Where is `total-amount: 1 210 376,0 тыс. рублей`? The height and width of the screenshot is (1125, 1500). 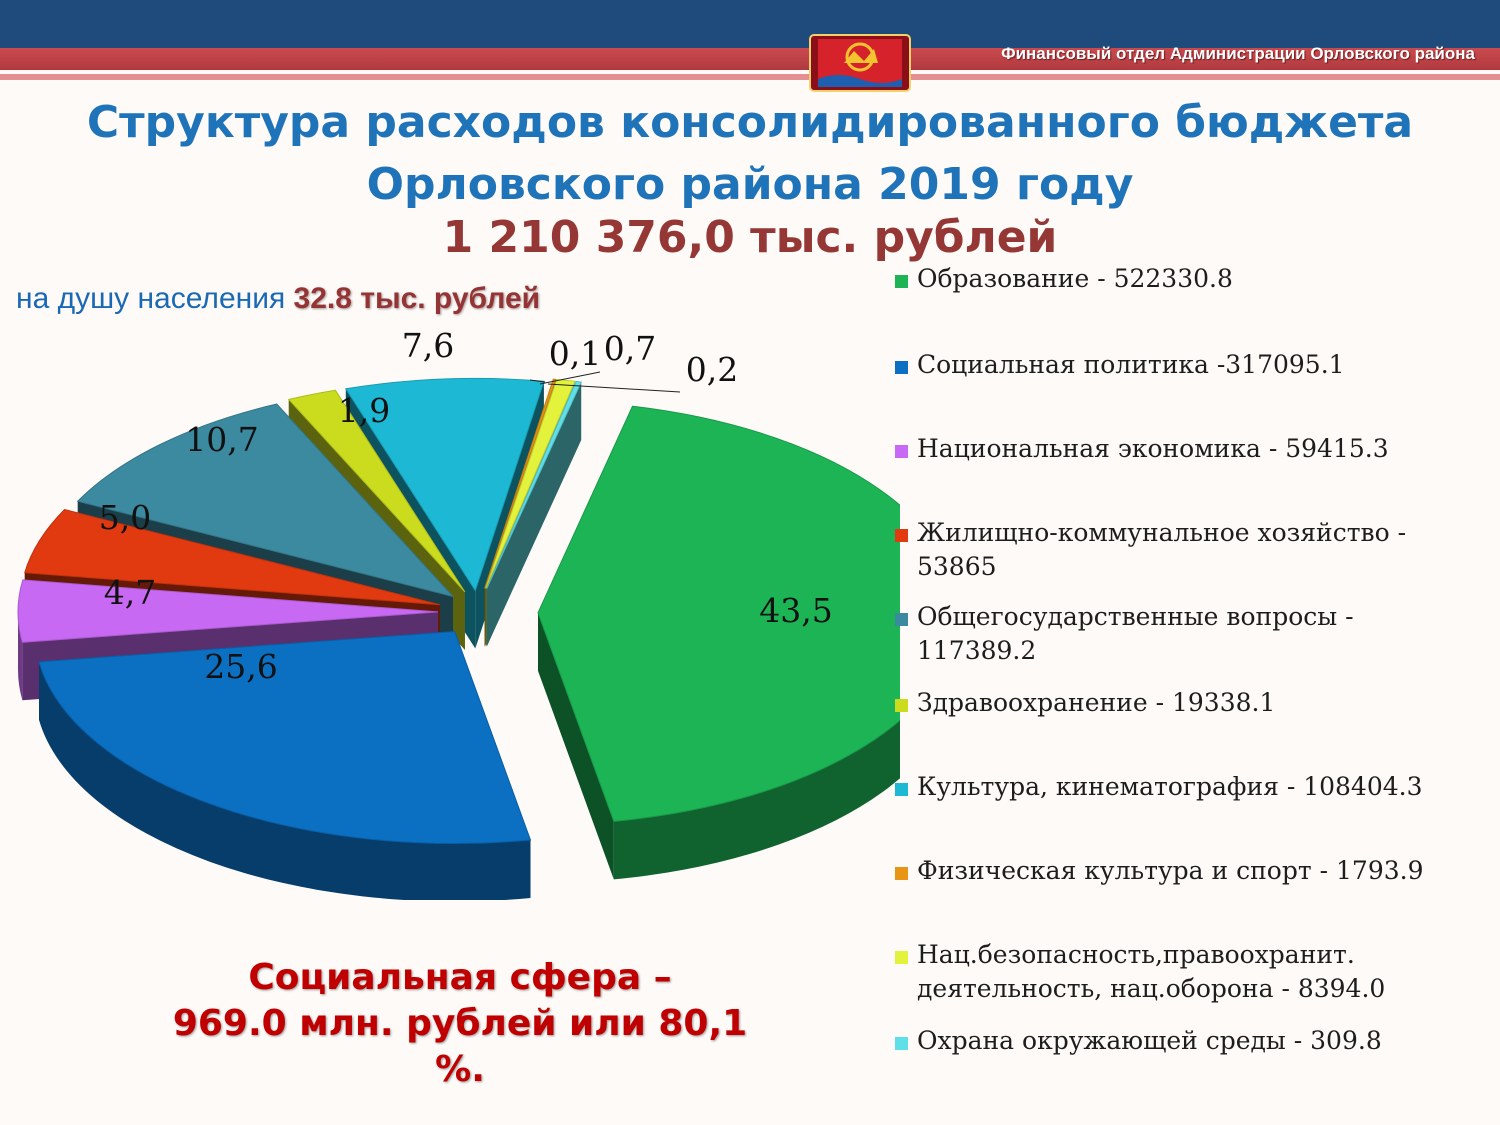
total-amount: 1 210 376,0 тыс. рублей is located at coordinates (750, 237).